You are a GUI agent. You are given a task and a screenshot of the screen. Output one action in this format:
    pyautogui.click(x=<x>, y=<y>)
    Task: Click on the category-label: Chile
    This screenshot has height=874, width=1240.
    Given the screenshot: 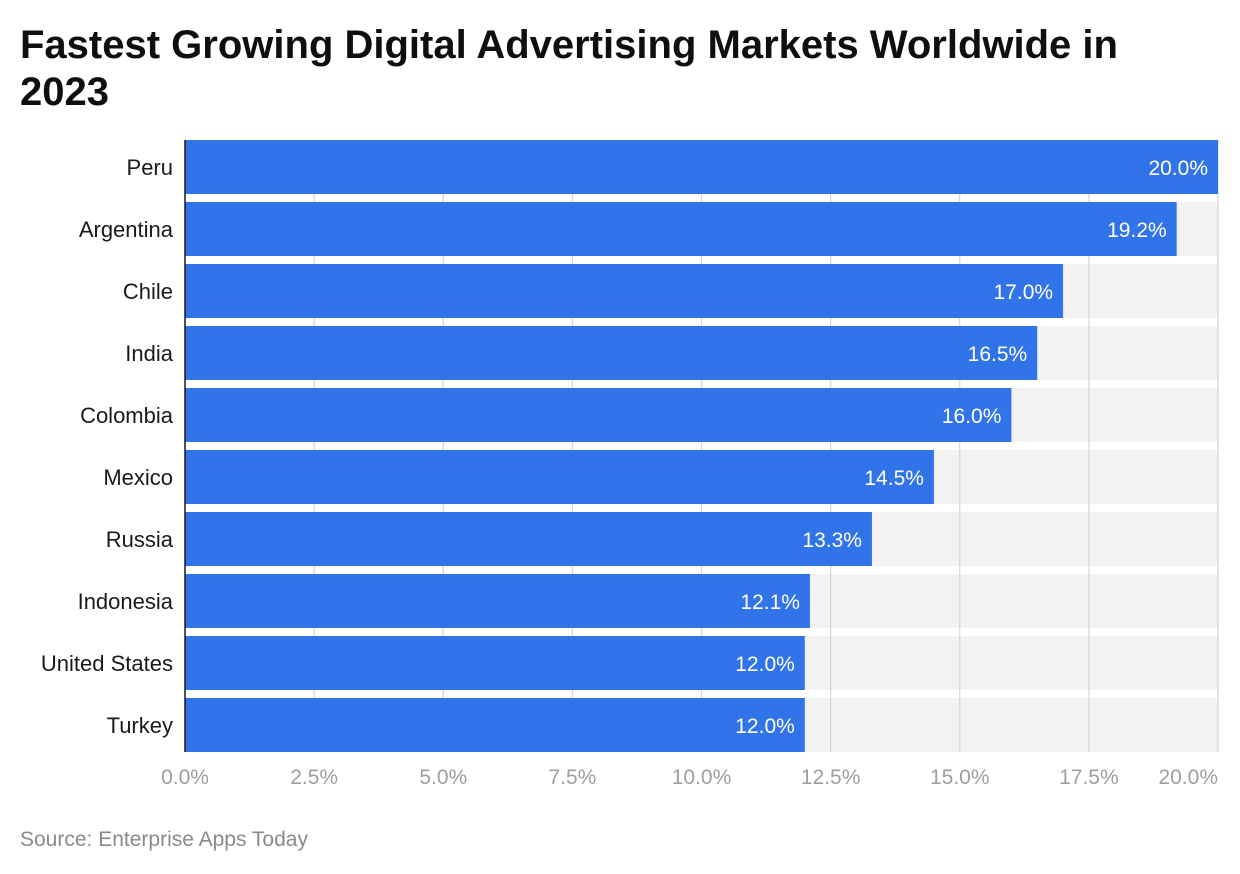 What is the action you would take?
    pyautogui.click(x=148, y=291)
    